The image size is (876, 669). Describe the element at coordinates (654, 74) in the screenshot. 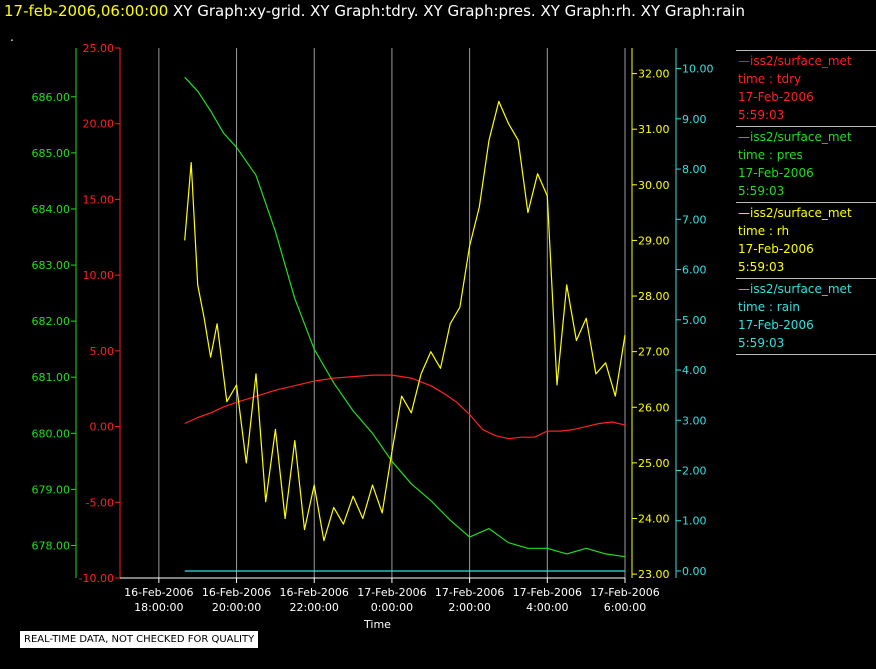

I see `rh-axis-tick-label: 32.00` at that location.